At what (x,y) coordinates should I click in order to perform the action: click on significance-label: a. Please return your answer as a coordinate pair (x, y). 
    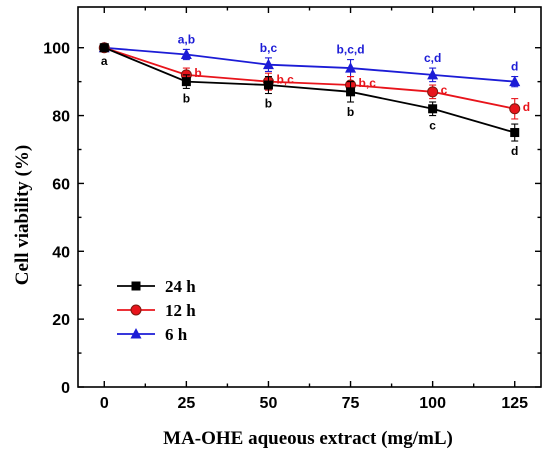
    Looking at the image, I should click on (104, 61).